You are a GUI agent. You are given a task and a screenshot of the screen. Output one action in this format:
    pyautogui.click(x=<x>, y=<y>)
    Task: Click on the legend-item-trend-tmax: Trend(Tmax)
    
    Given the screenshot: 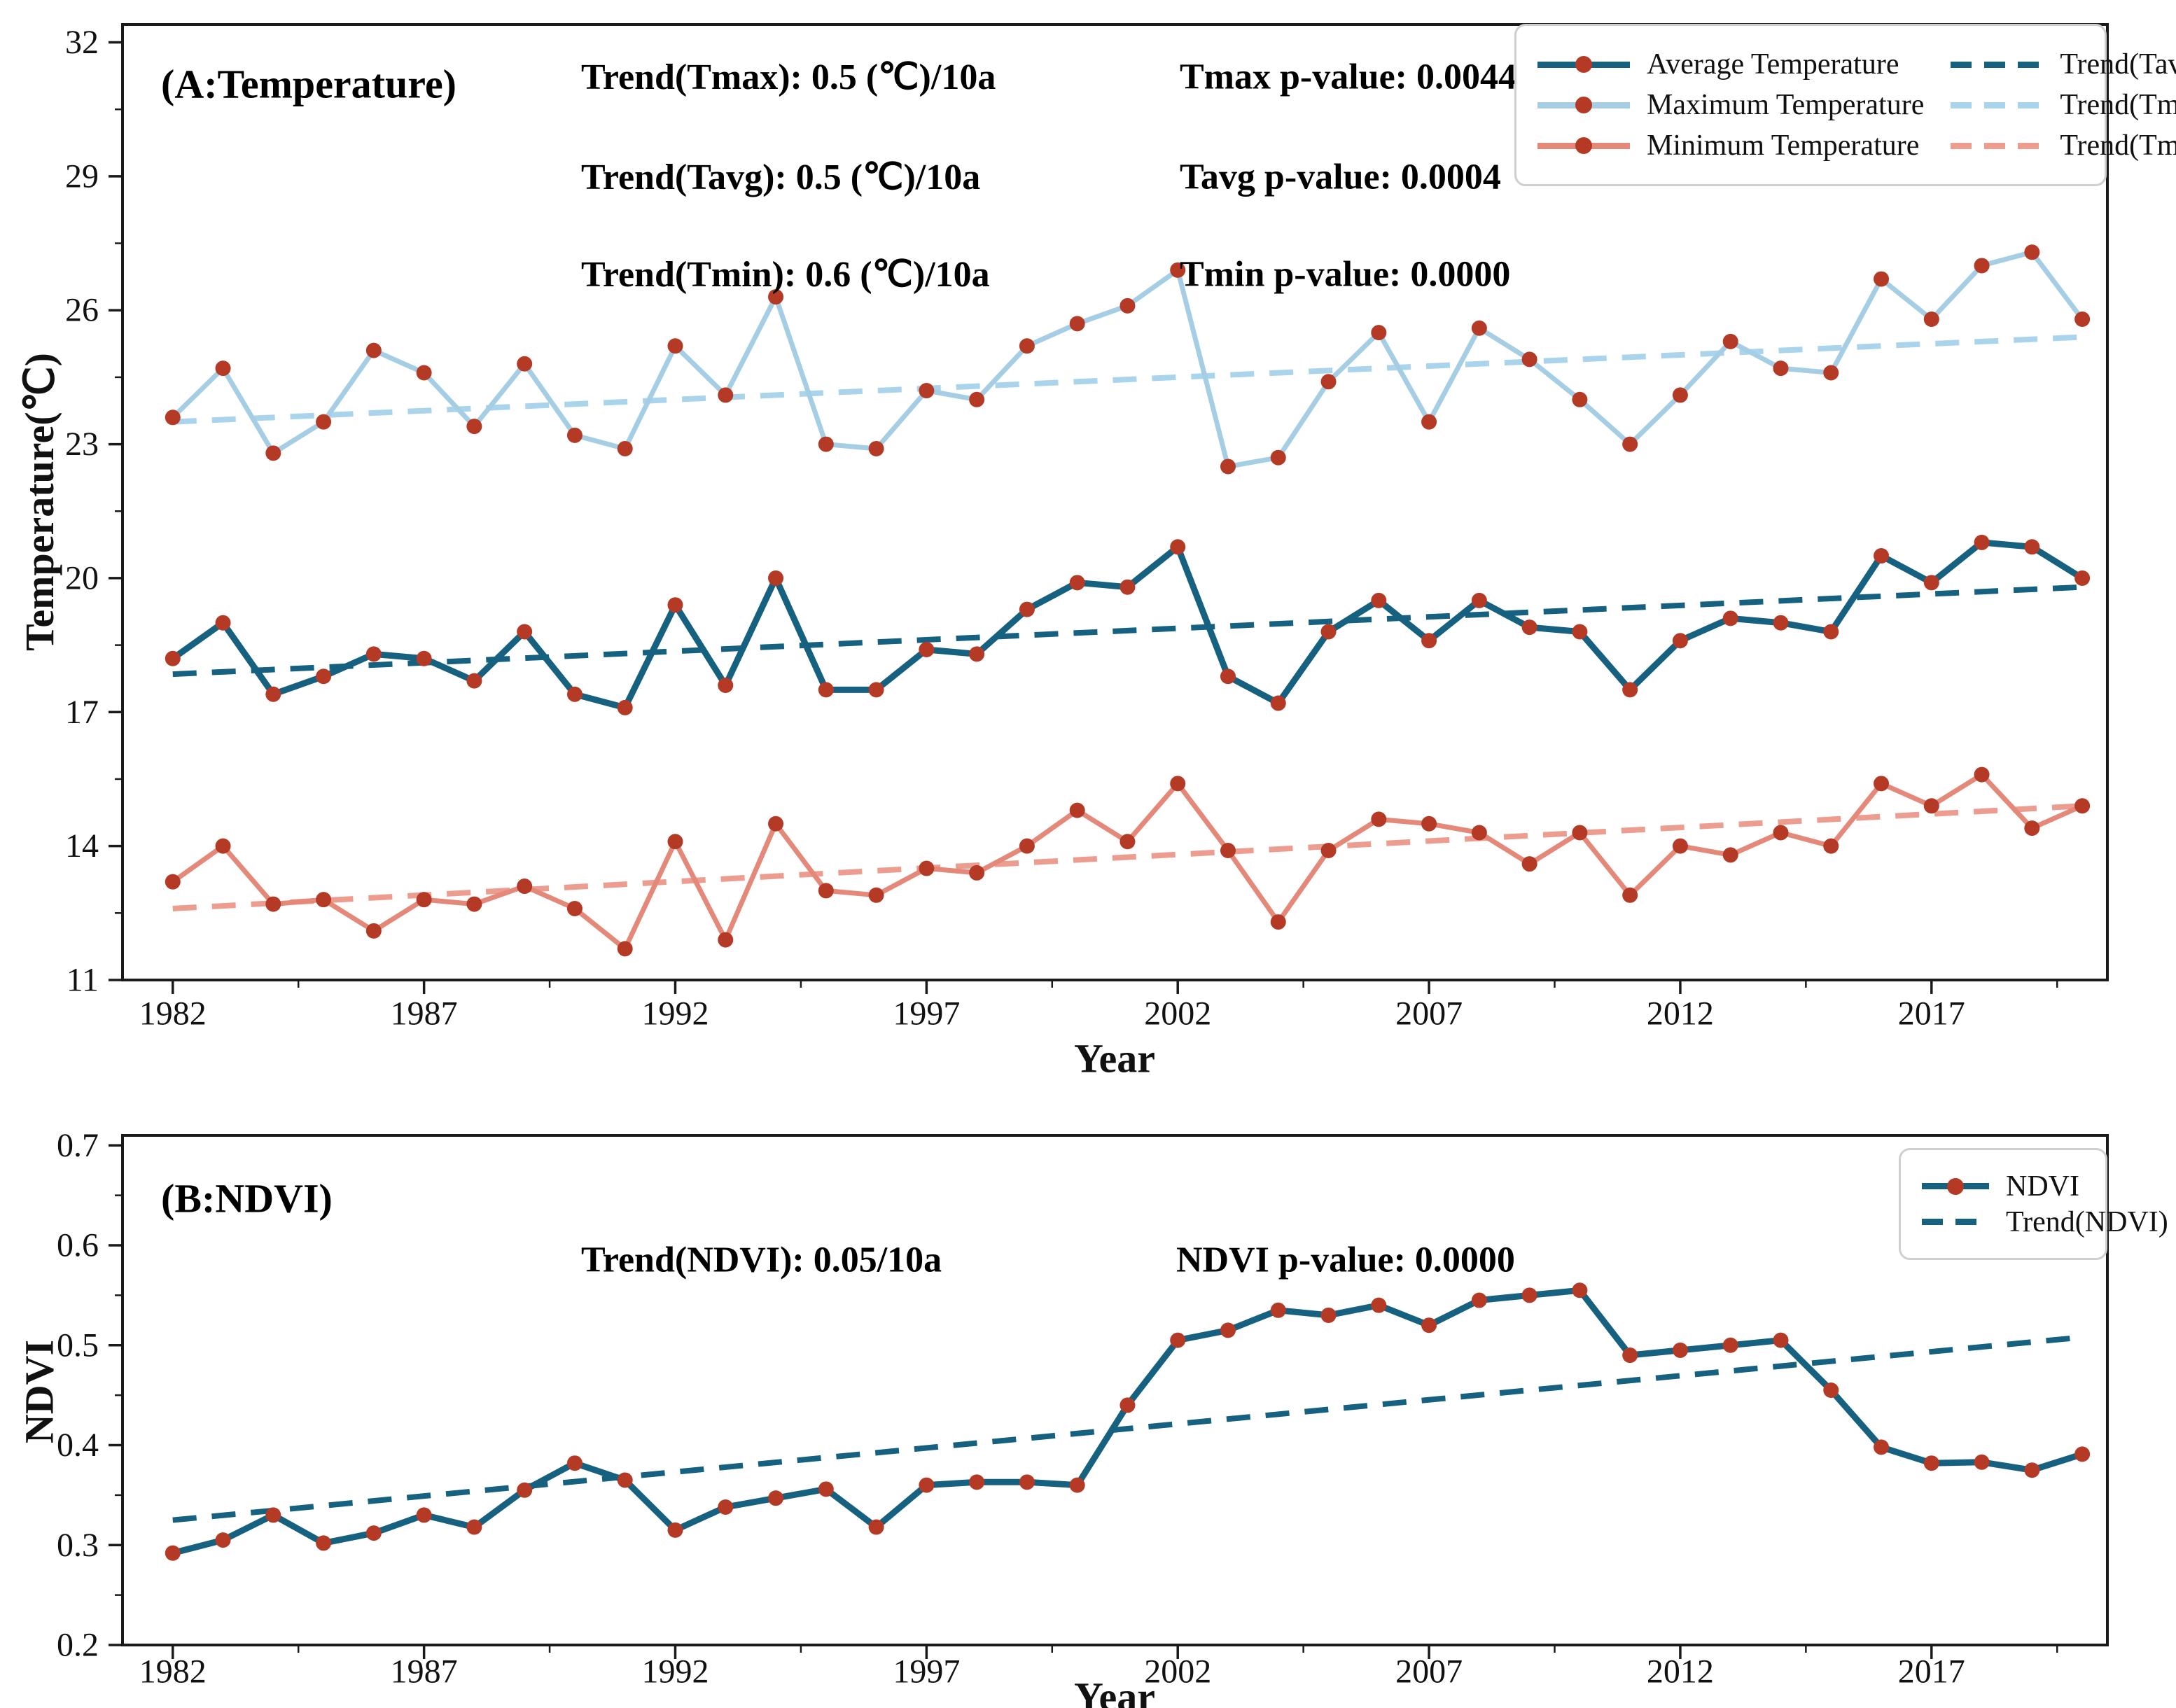 What is the action you would take?
    pyautogui.click(x=2063, y=105)
    